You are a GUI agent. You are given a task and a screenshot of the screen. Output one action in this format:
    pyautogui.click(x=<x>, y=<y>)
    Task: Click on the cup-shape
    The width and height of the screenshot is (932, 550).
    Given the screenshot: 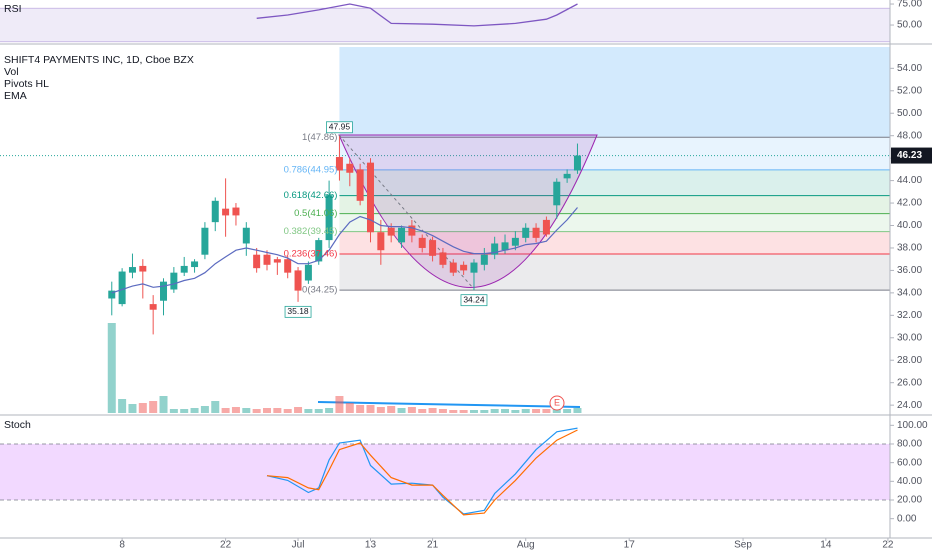 What is the action you would take?
    pyautogui.click(x=468, y=211)
    